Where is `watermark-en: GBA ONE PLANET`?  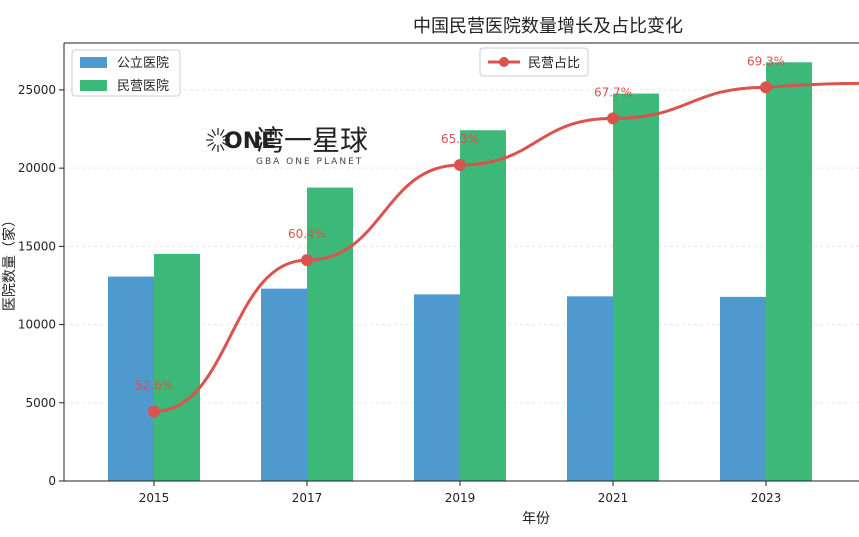 watermark-en: GBA ONE PLANET is located at coordinates (309, 162).